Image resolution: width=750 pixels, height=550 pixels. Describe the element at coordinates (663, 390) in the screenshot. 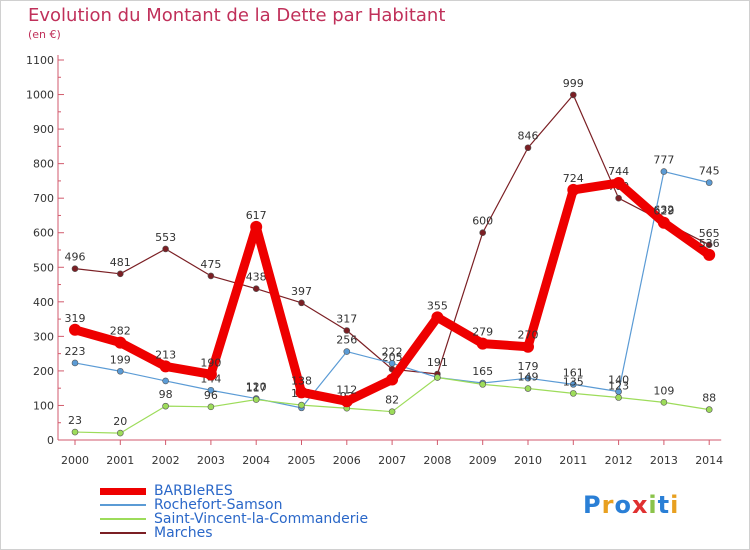

I see `data-label: 109` at that location.